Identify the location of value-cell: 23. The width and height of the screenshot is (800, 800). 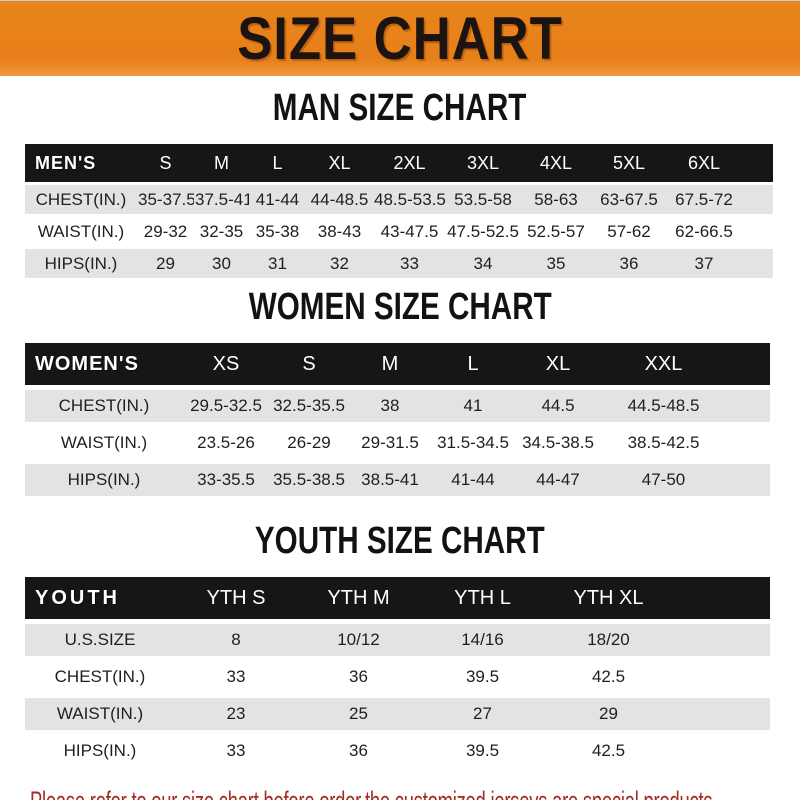
(236, 714).